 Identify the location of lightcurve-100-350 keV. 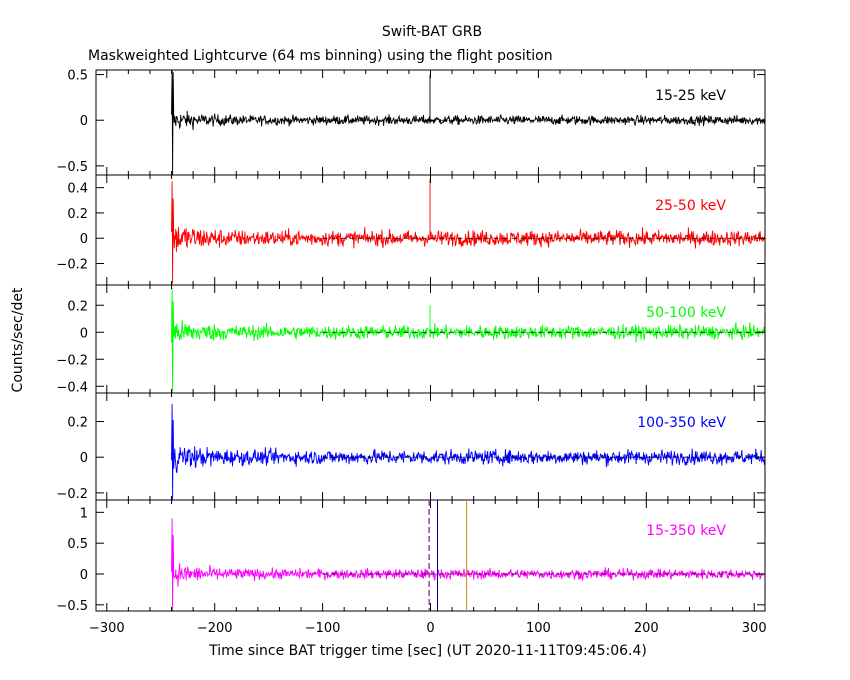
(468, 451).